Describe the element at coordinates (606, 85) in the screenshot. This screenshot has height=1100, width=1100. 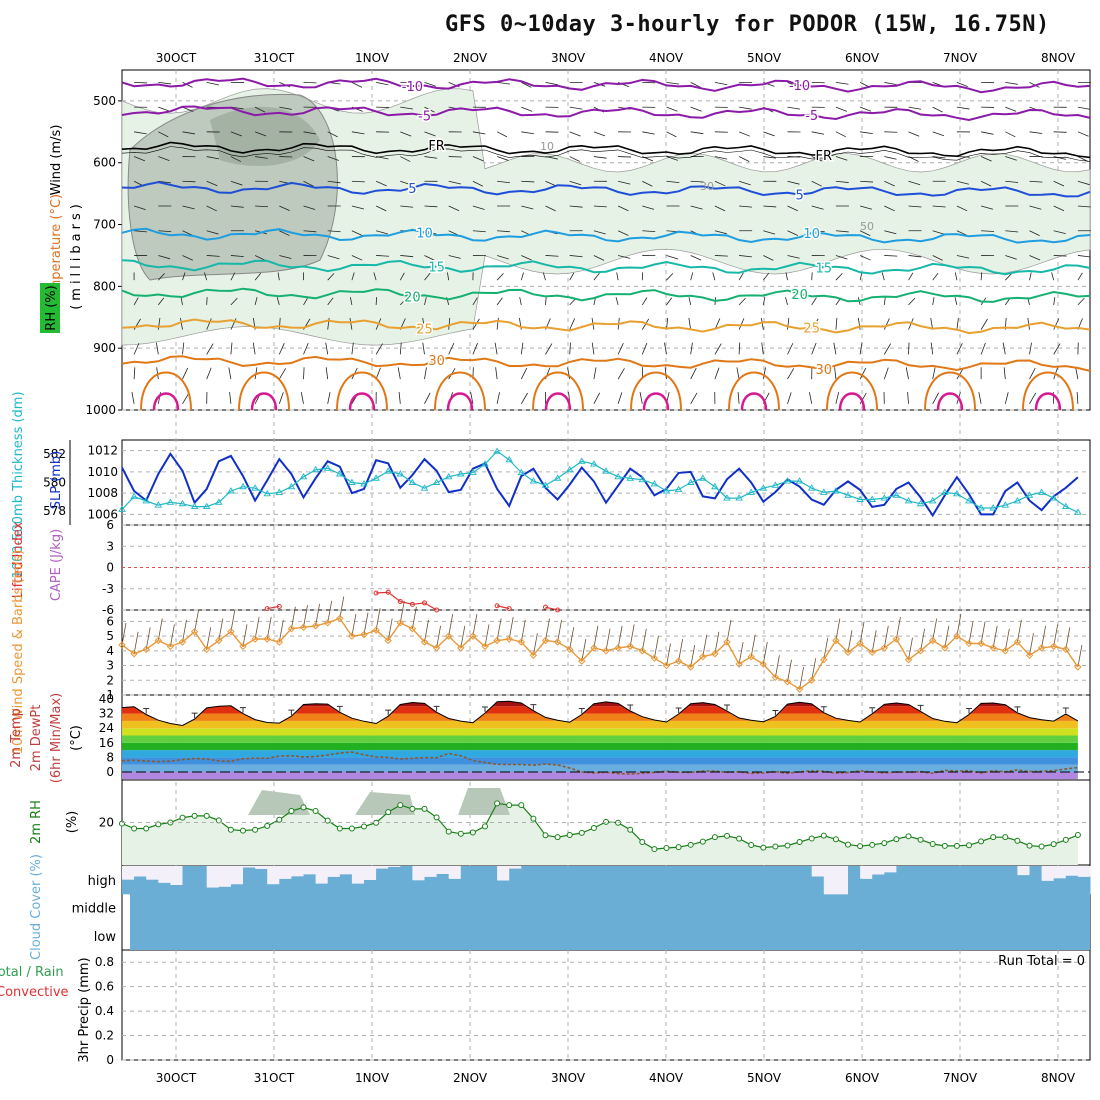
I see `isotherm-line` at that location.